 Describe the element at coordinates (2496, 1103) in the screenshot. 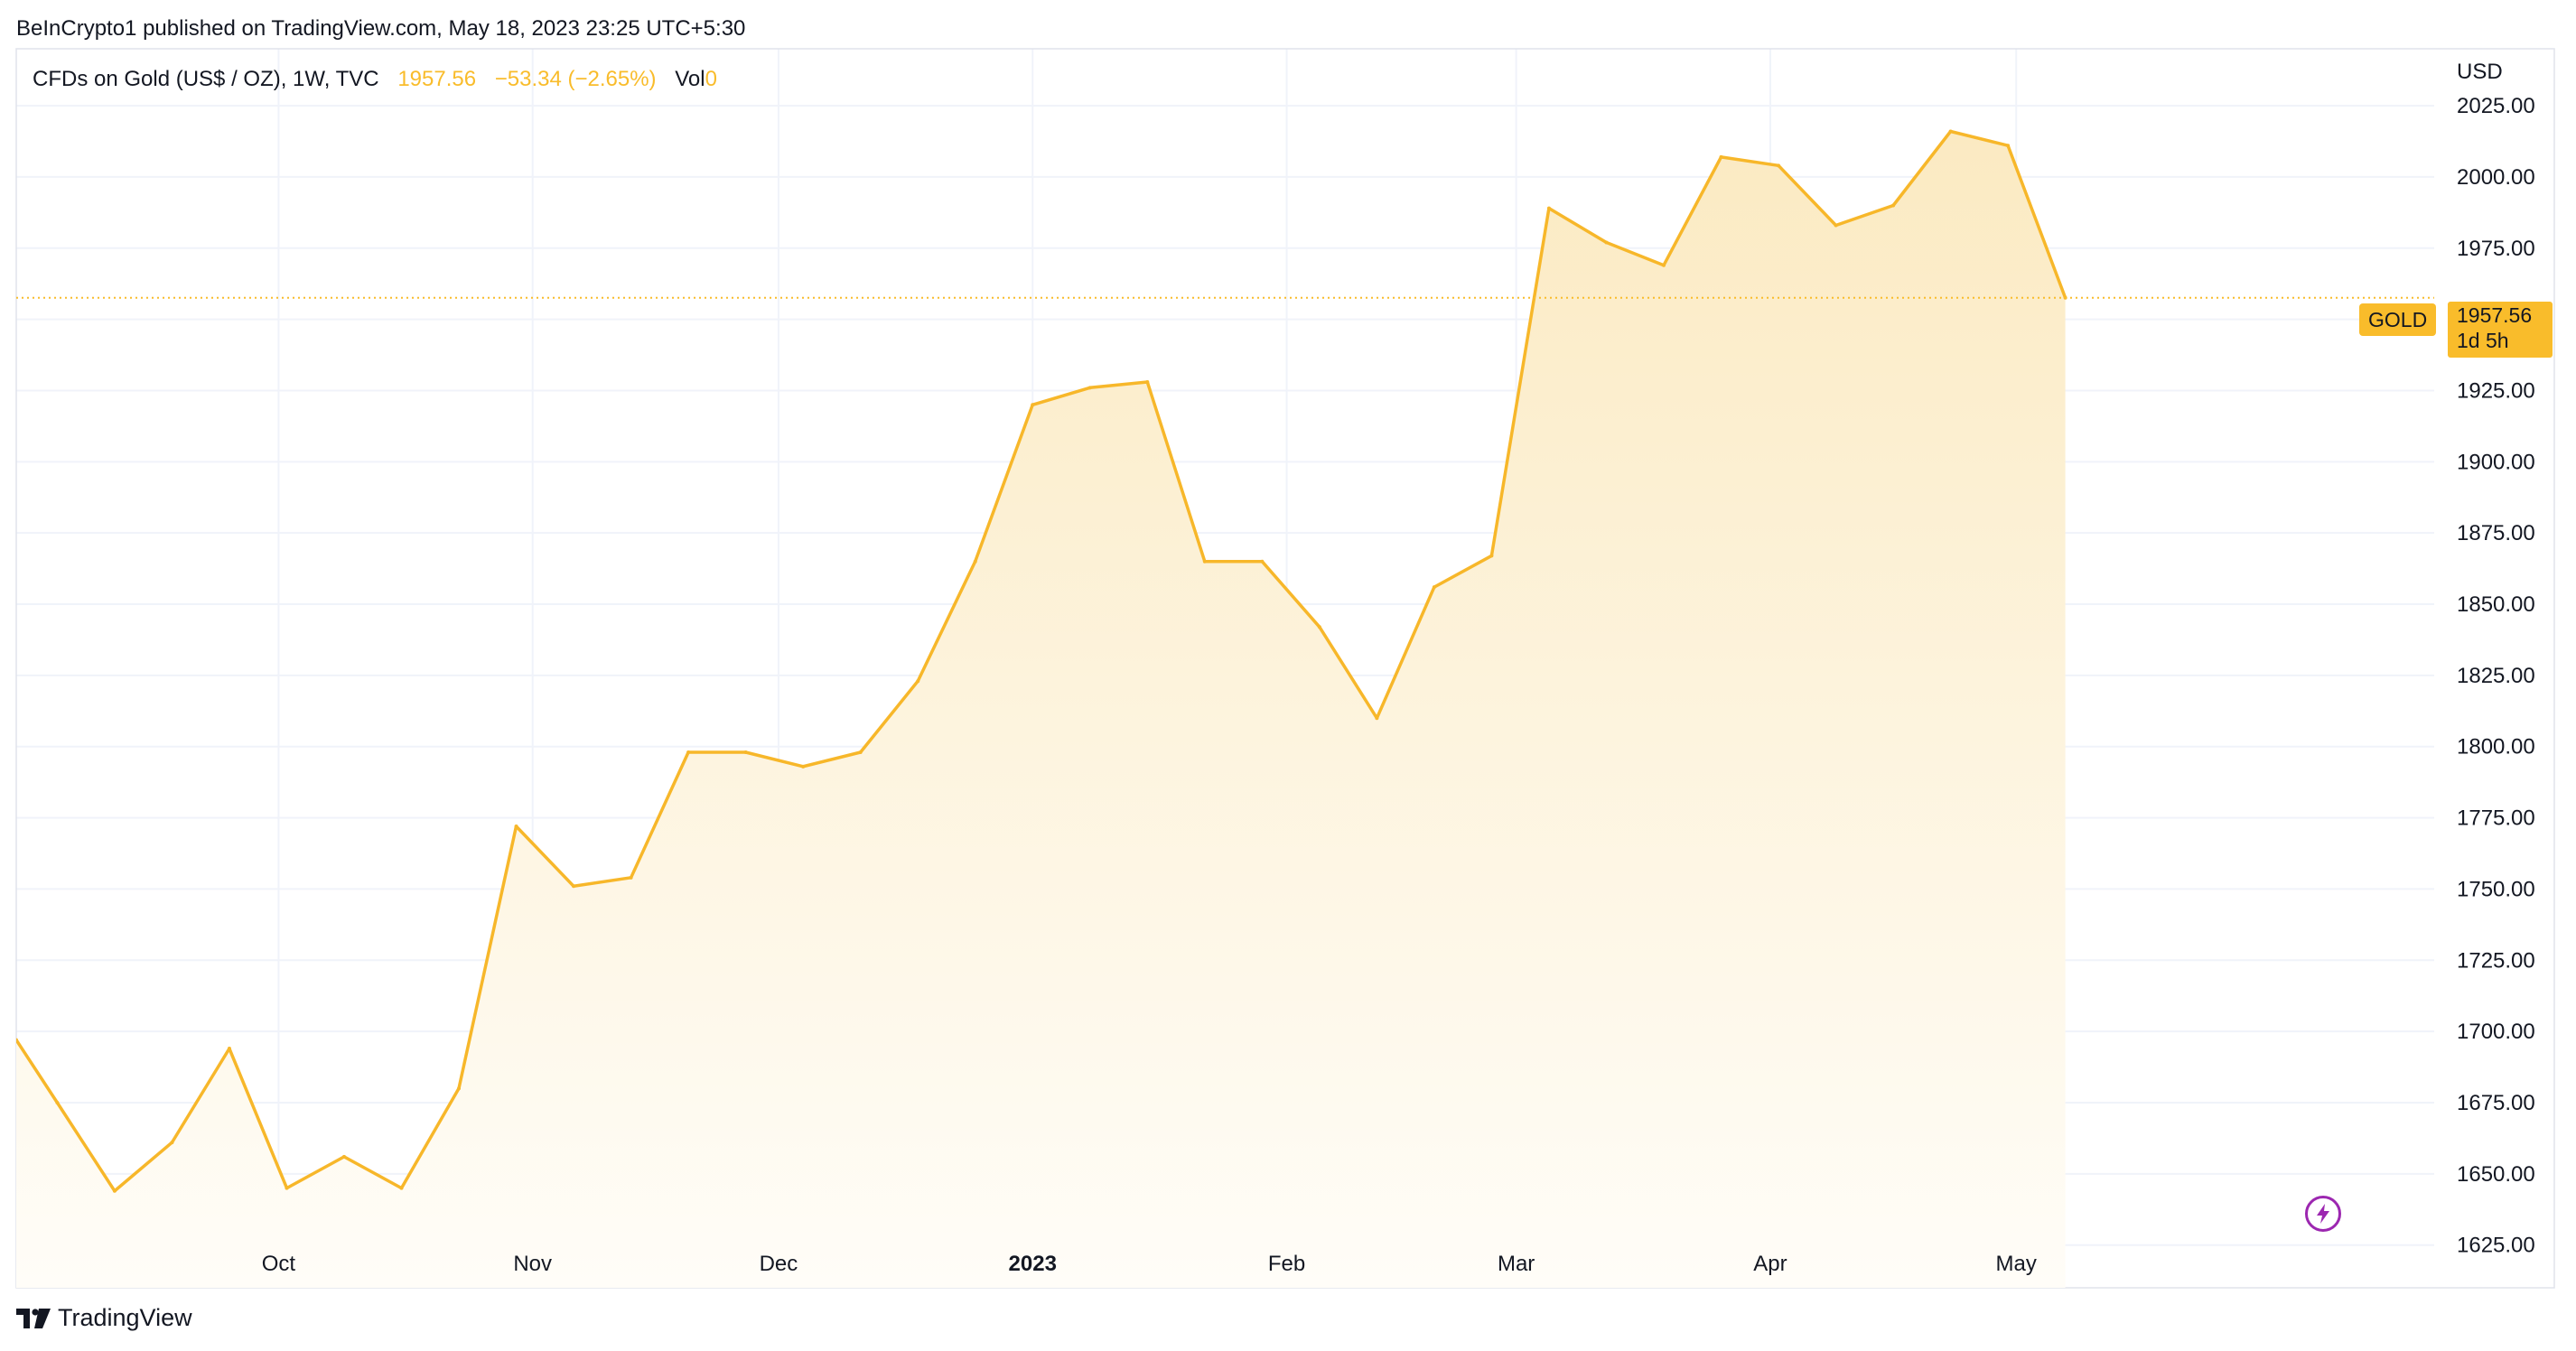

I see `y-tick-label: 1675.00` at that location.